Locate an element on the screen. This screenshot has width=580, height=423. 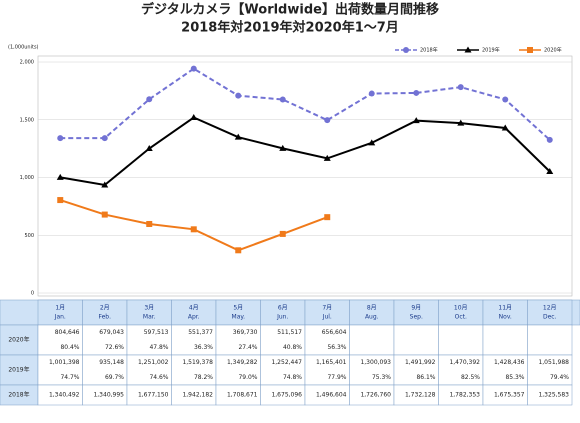
table-value: 1,782,353 is located at coordinates (464, 395).